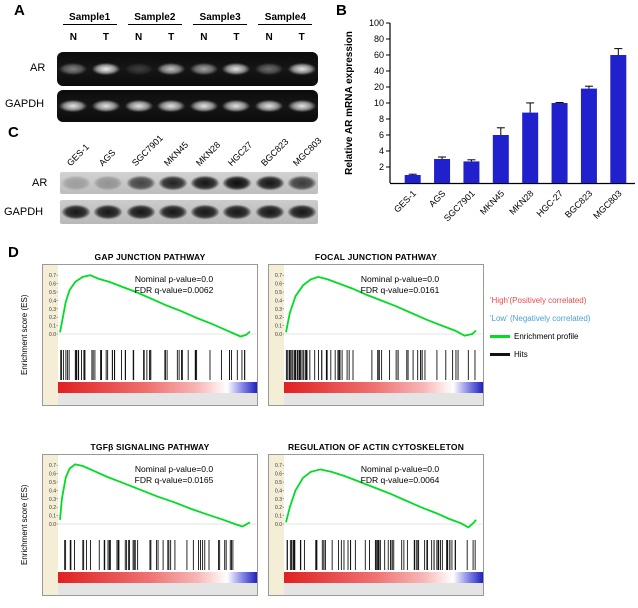 Image resolution: width=638 pixels, height=608 pixels. I want to click on gel-gapdh, so click(187, 106).